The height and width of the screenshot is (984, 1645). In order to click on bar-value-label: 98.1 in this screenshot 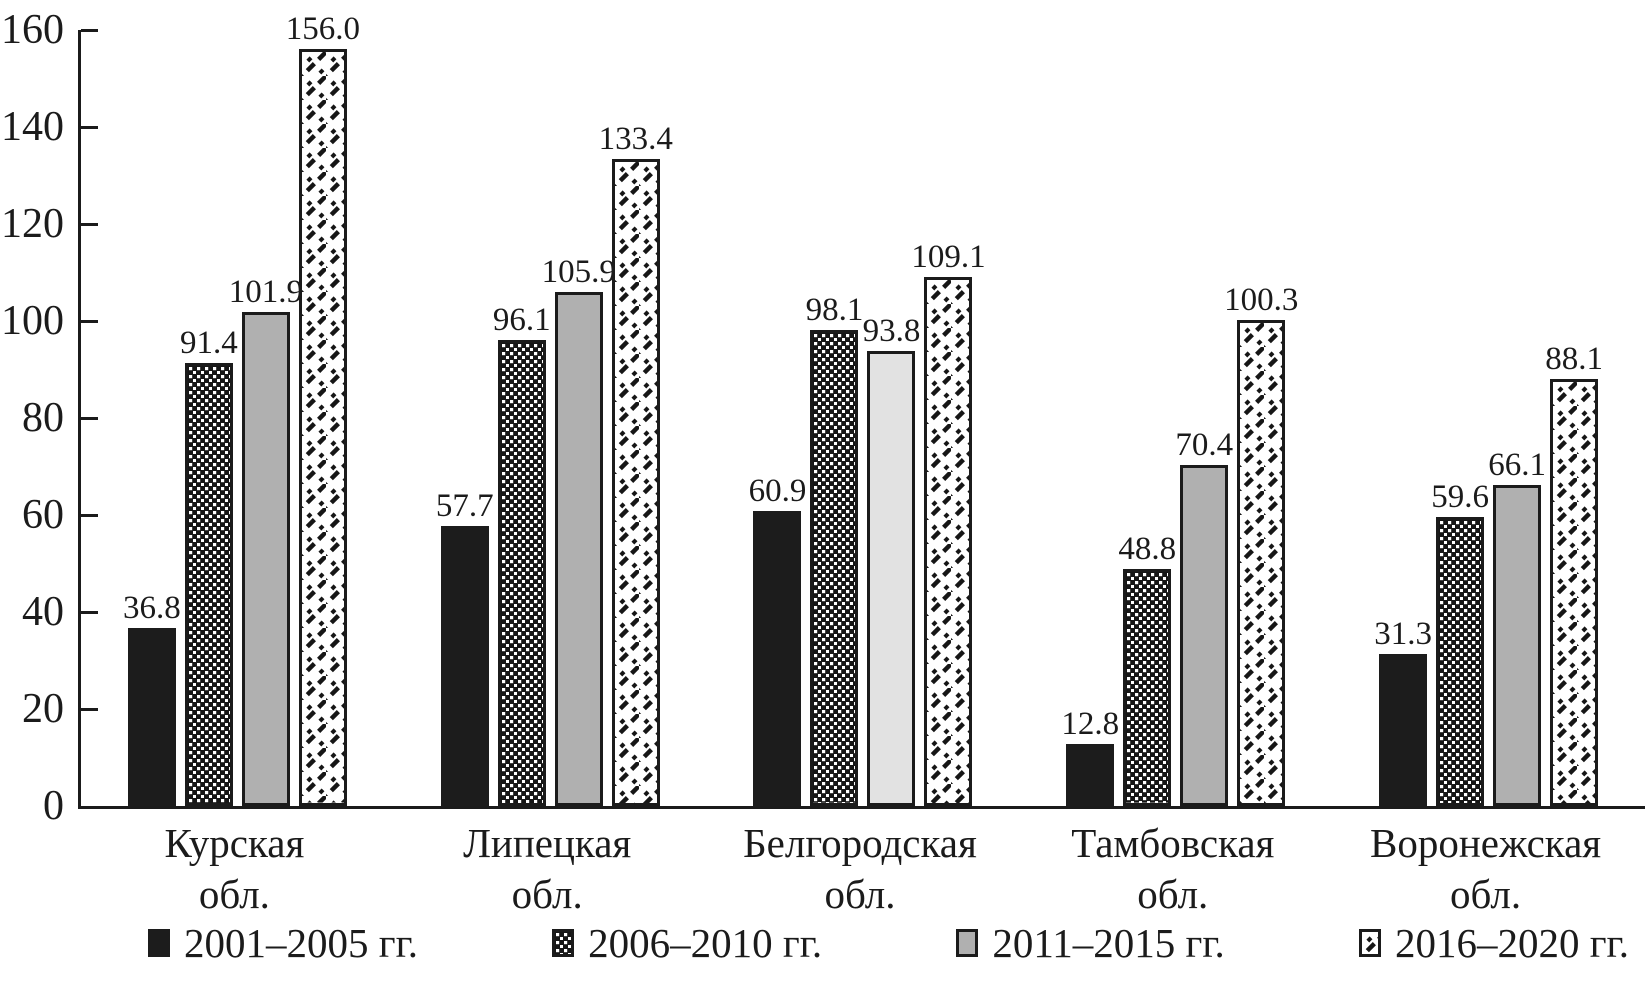, I will do `click(834, 310)`.